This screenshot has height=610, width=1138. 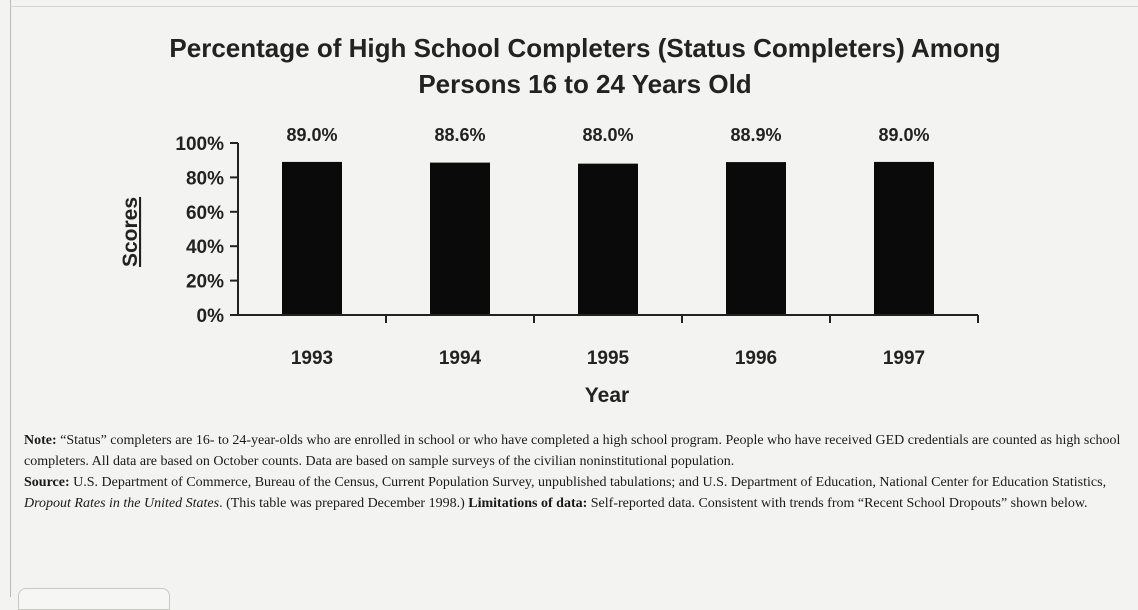 I want to click on x-axis-ticks: 1993 1994 1995 1996 1997, so click(x=635, y=342).